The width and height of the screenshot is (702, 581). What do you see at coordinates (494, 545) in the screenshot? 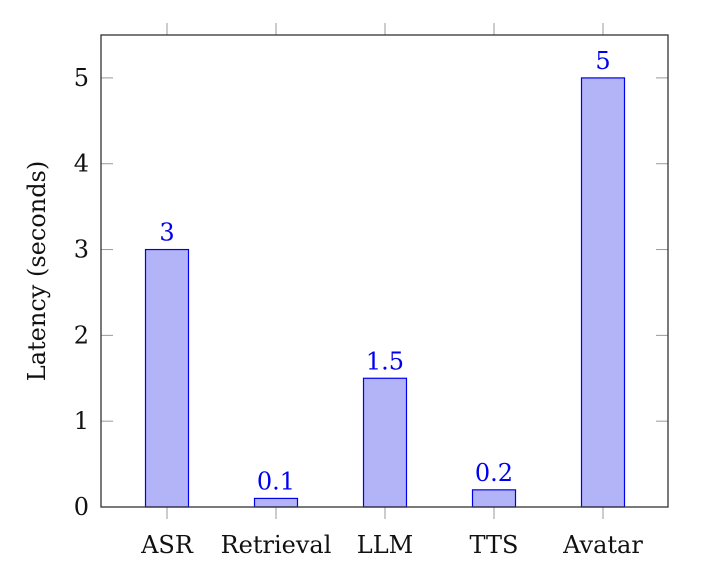
I see `x-tick-label: TTS` at bounding box center [494, 545].